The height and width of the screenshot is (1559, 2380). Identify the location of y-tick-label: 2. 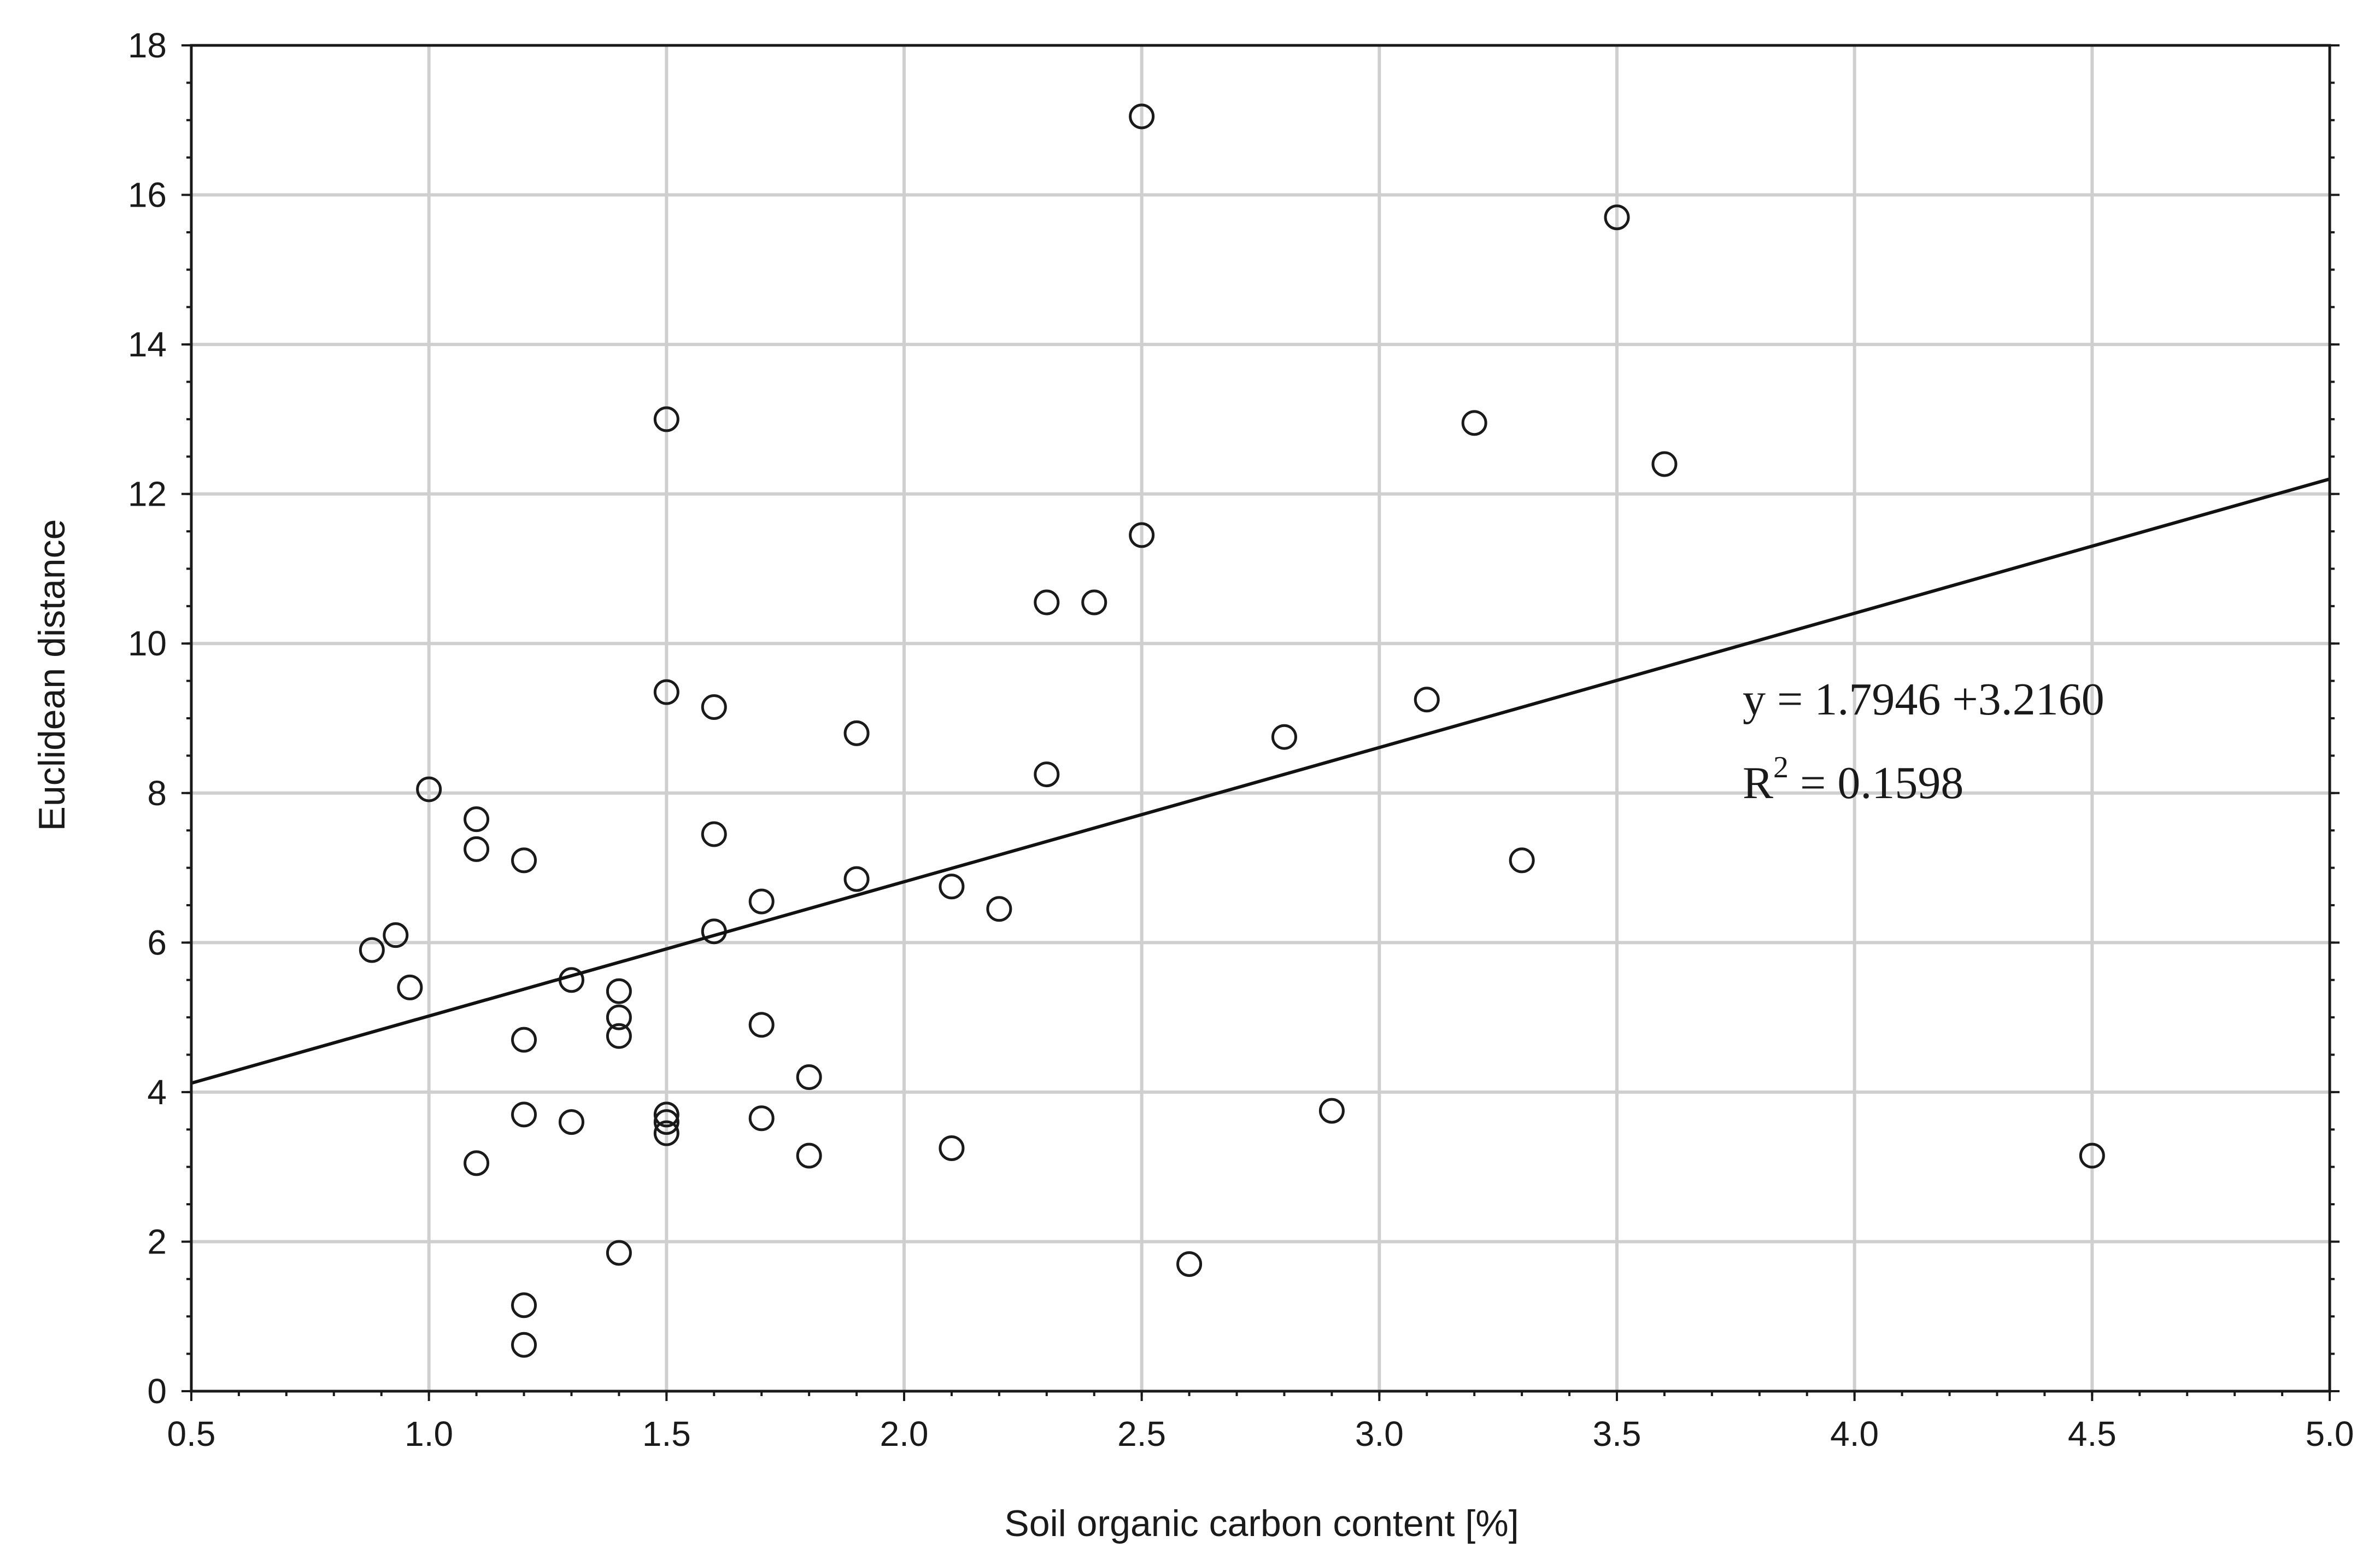
(157, 1241).